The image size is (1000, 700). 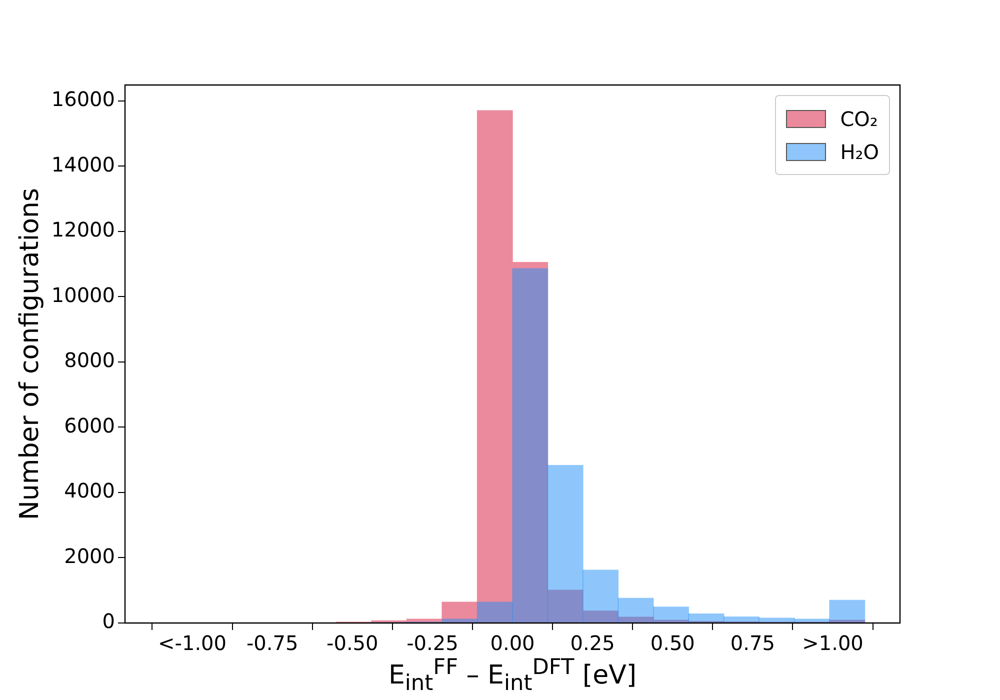 I want to click on x-axis-title: E$_{int}$$^{FF}$ – E$_{int}$$^{DFT}$ [eV], so click(x=512, y=675).